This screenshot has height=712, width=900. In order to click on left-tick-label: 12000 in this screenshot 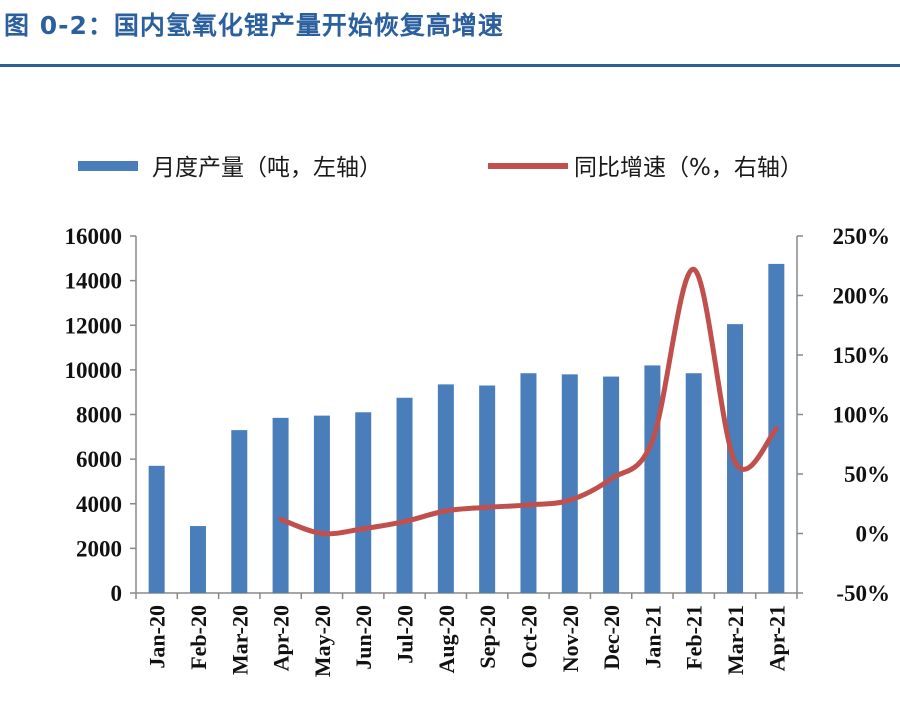, I will do `click(94, 325)`.